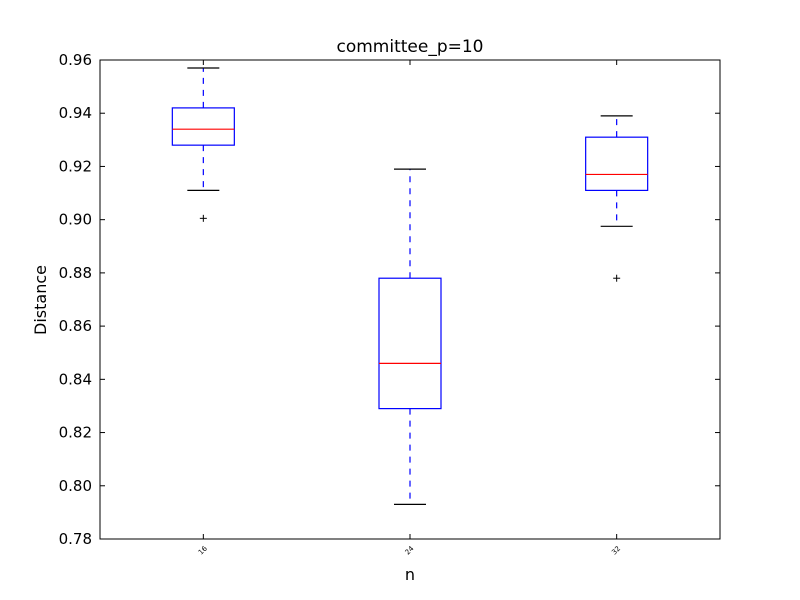  What do you see at coordinates (75, 166) in the screenshot?
I see `y-tick-label: 0.92` at bounding box center [75, 166].